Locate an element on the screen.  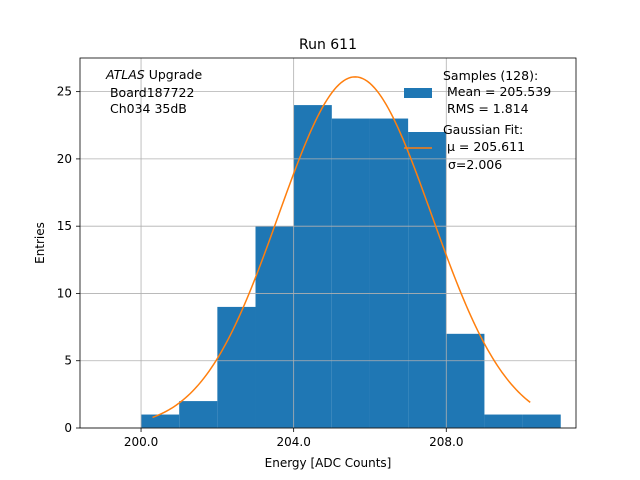
y-axis-label: Entries is located at coordinates (40, 243).